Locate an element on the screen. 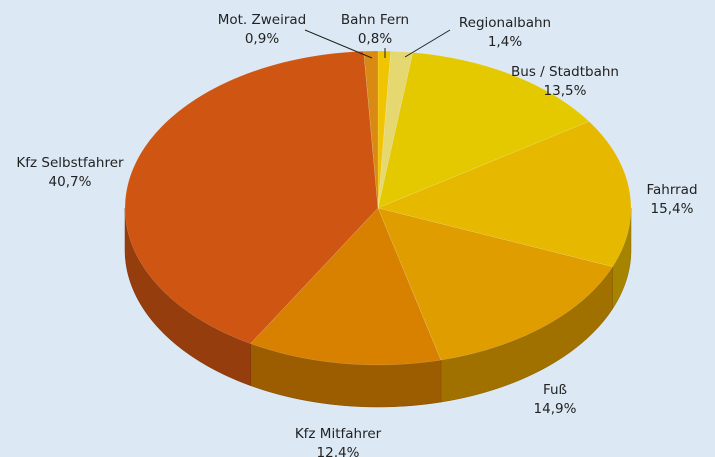  slice-label: Fahrrad is located at coordinates (671, 190).